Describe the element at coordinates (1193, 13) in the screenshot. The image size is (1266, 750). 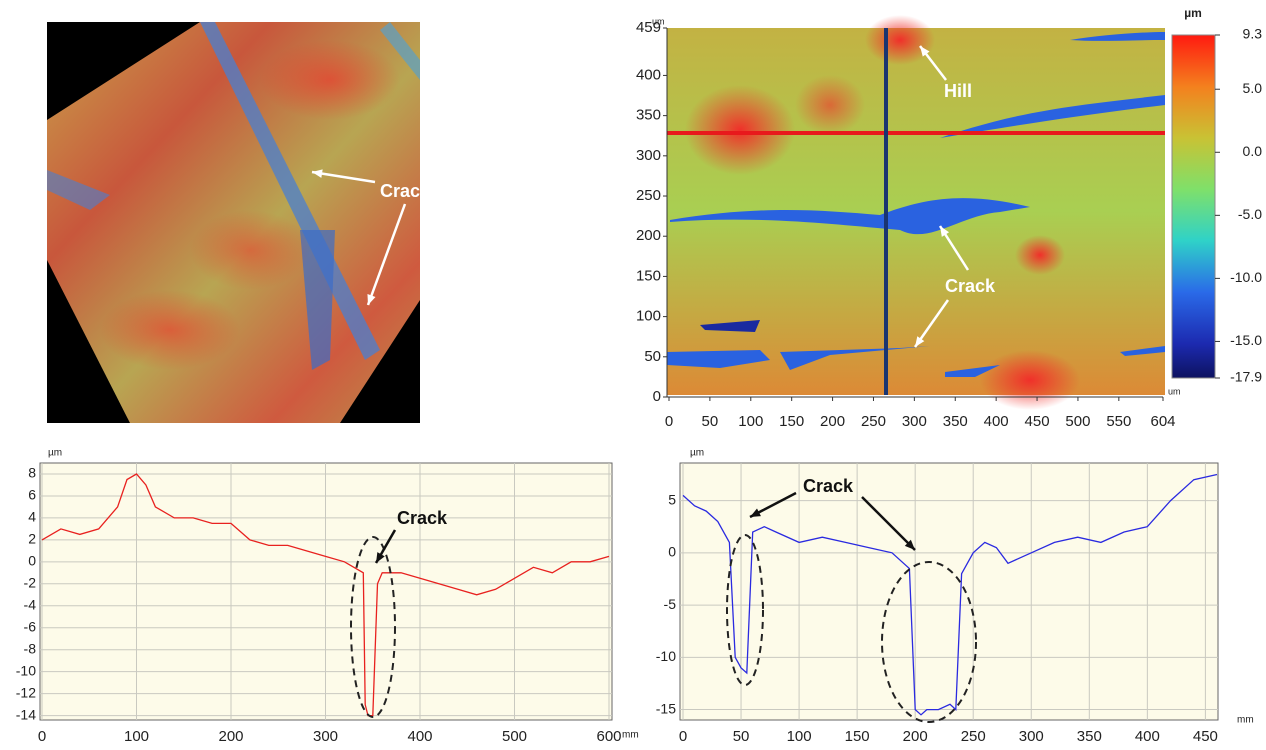
I see `colorbar-label: µm` at that location.